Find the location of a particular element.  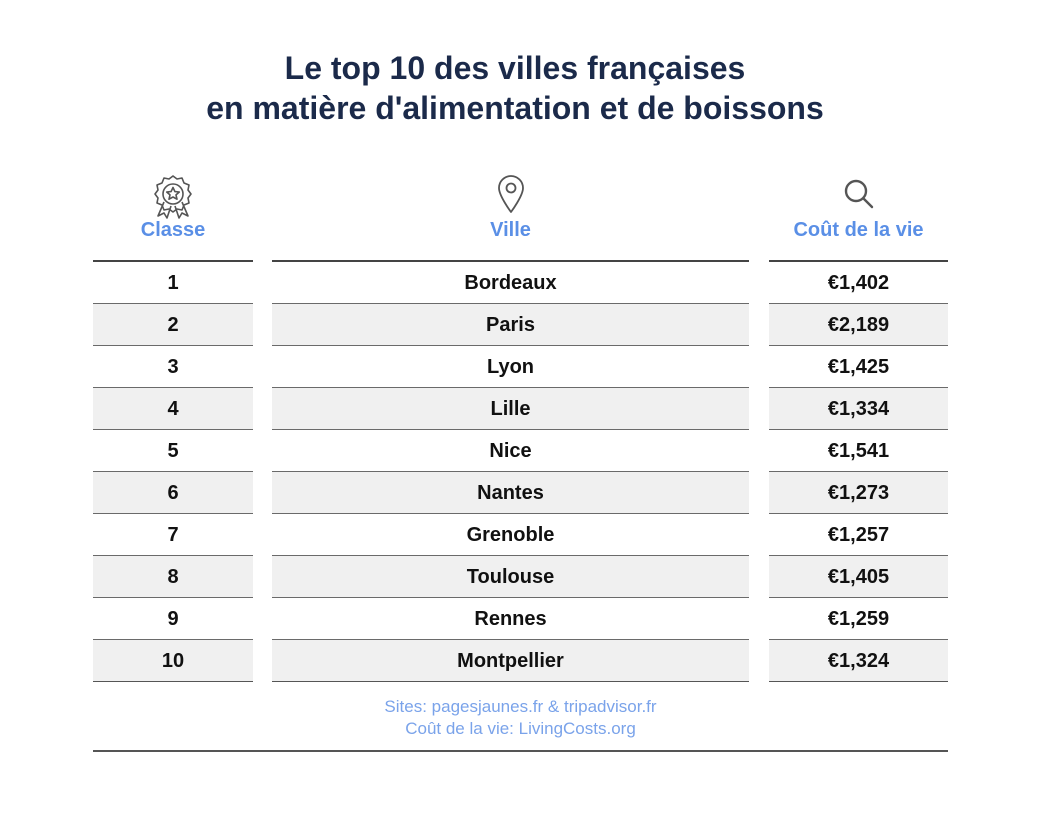

cost-cell: €1,402 is located at coordinates (858, 283).